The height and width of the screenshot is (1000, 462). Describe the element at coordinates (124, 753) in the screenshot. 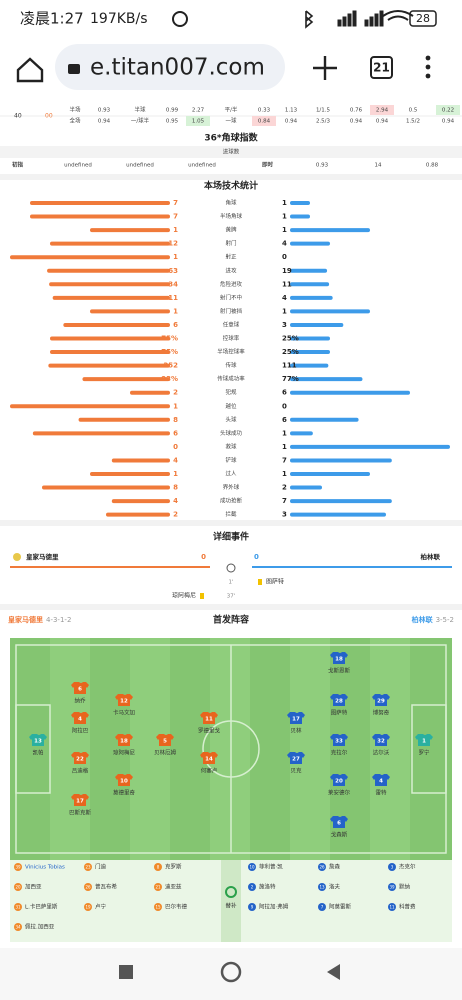

I see `player-name: 琼阿梅尼` at that location.